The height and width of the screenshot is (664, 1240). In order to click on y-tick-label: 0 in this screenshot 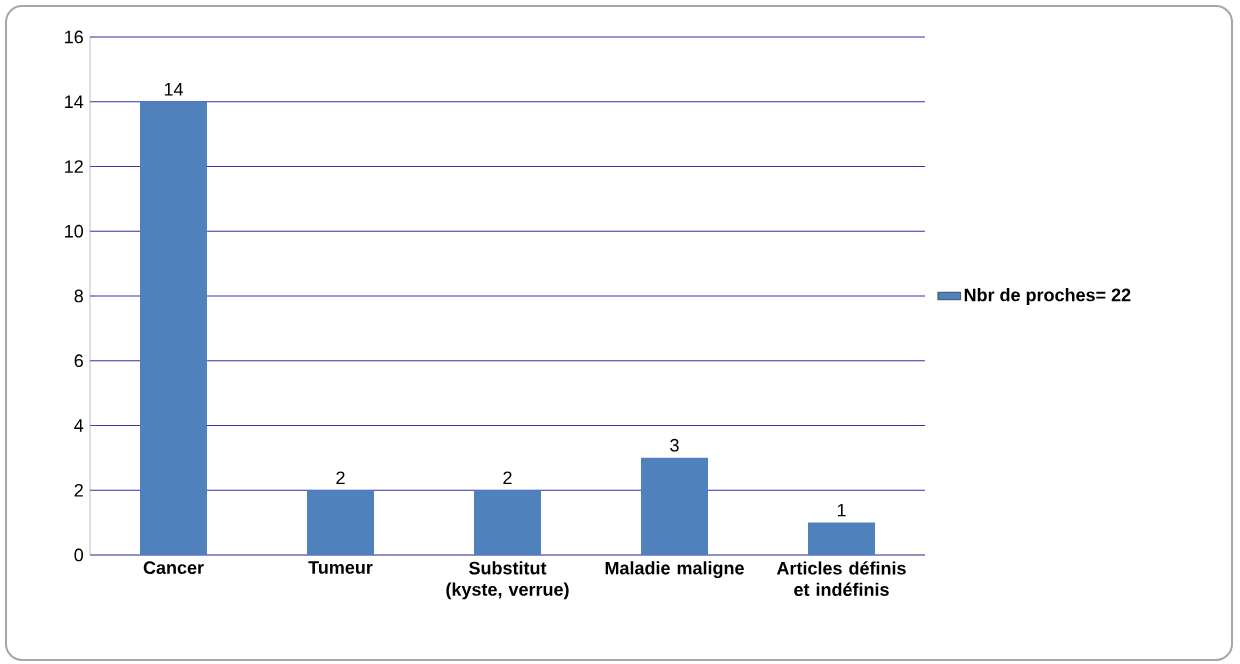, I will do `click(79, 555)`.